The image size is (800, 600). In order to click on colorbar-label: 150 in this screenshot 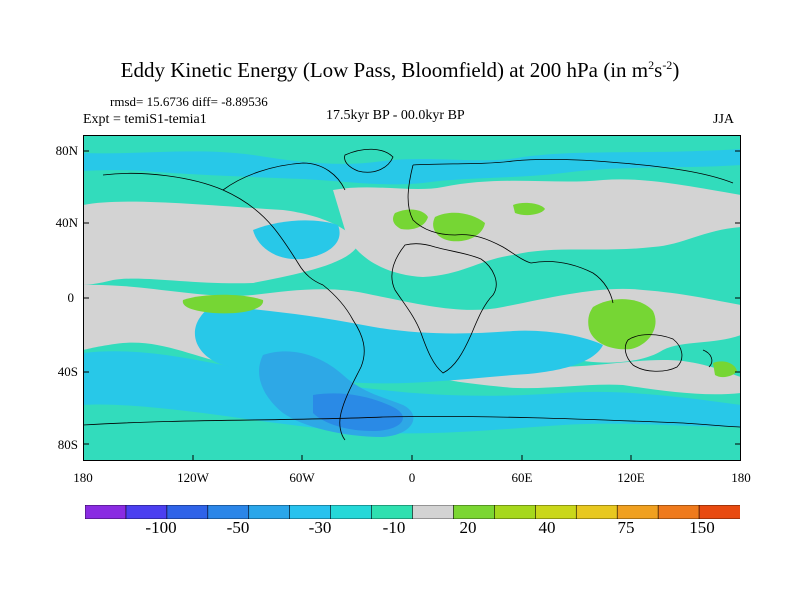, I will do `click(702, 527)`.